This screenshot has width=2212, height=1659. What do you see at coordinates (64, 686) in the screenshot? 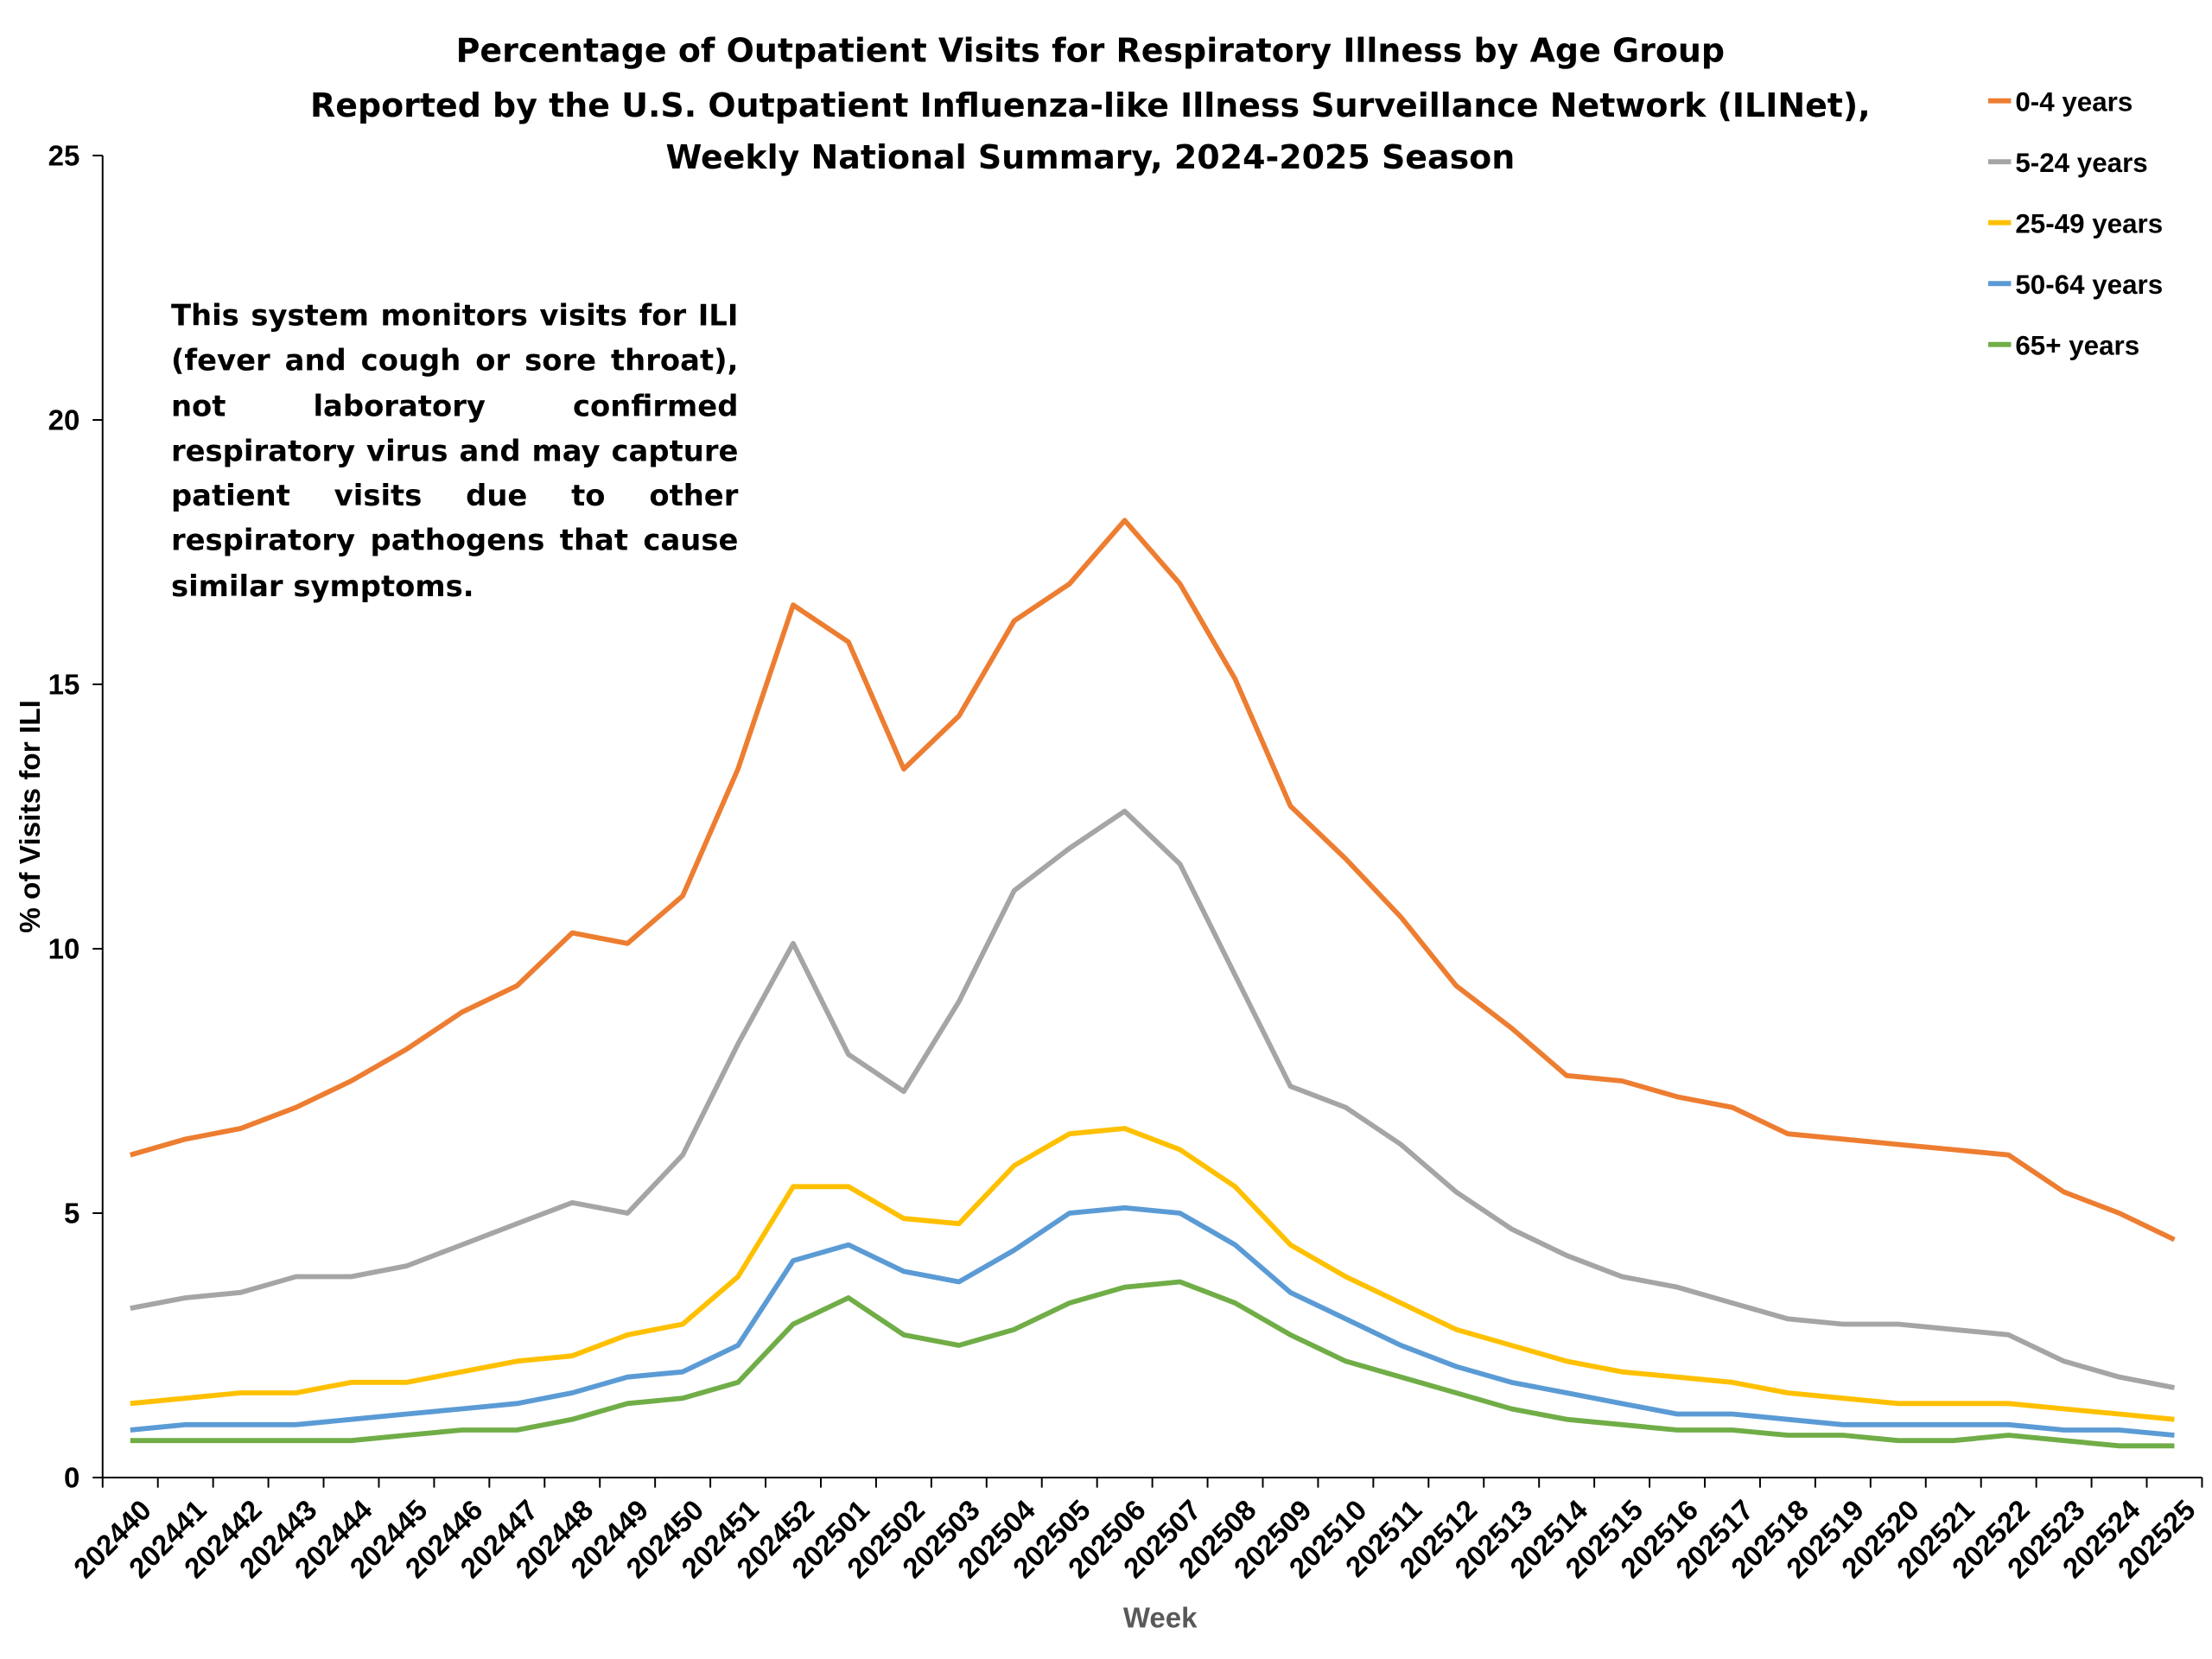
I see `y-tick-label: 15` at bounding box center [64, 686].